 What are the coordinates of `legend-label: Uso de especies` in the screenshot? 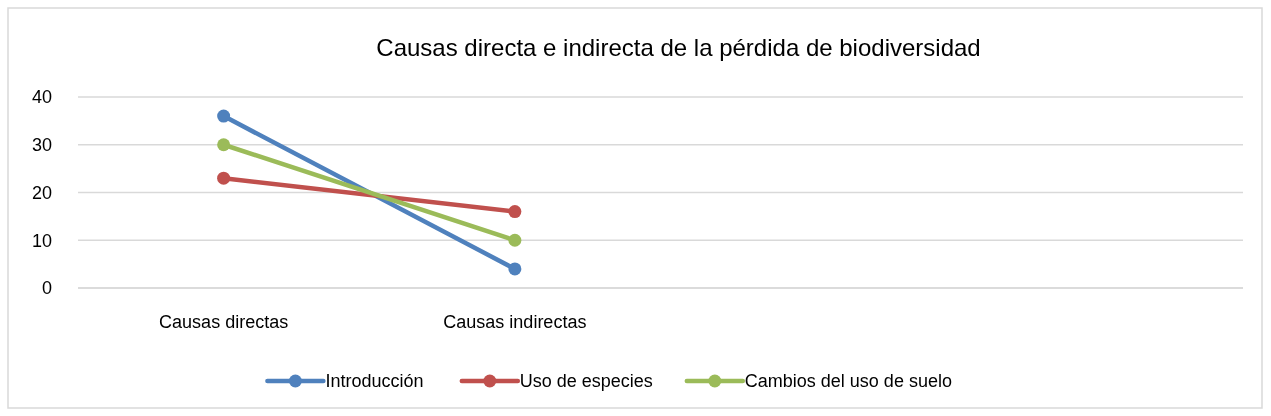 It's located at (586, 381).